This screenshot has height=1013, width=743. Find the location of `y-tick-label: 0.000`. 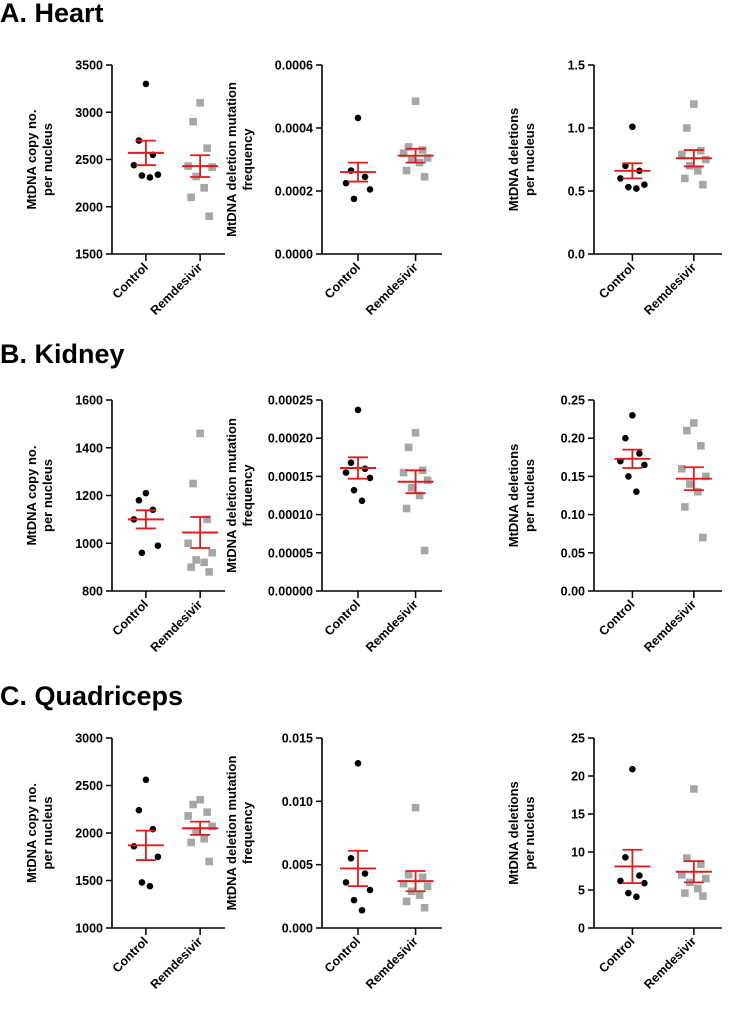

y-tick-label: 0.000 is located at coordinates (297, 929).